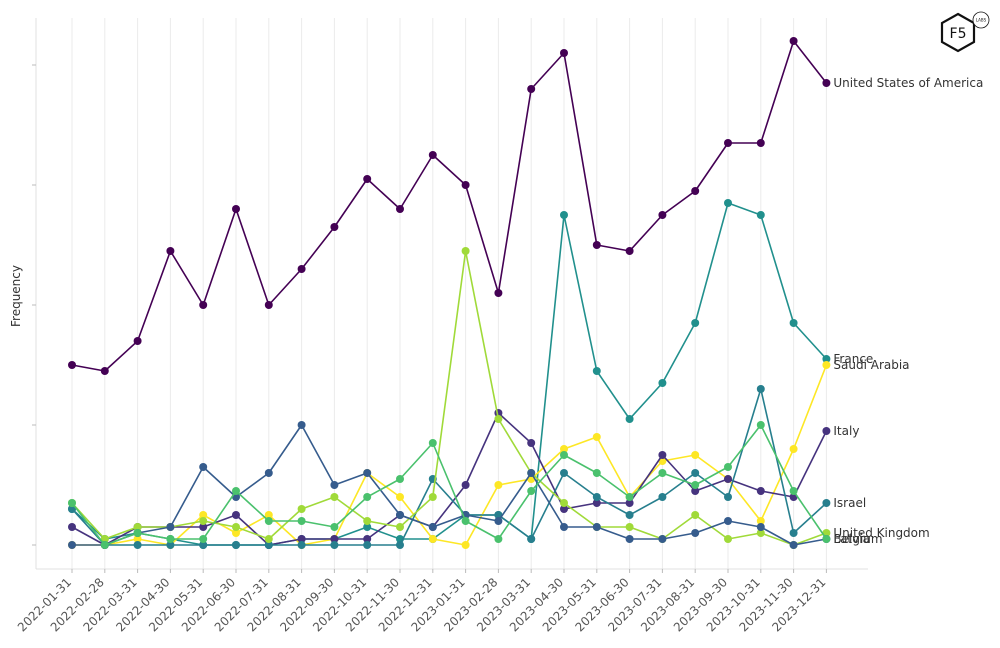 The height and width of the screenshot is (648, 1000). Describe the element at coordinates (853, 359) in the screenshot. I see `end-label-1: France` at that location.